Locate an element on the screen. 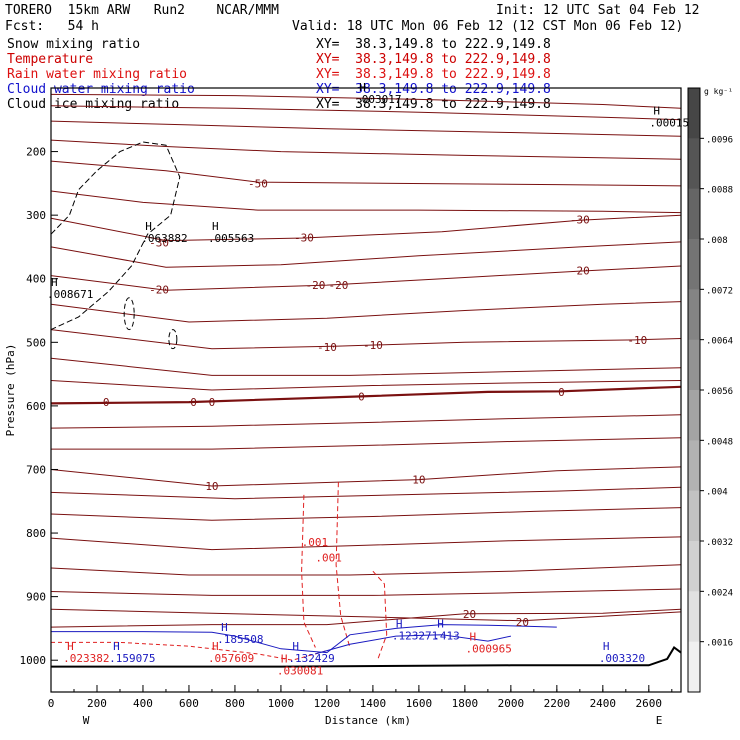 This screenshot has height=740, width=740. maximum-value: .185508 is located at coordinates (240, 639).